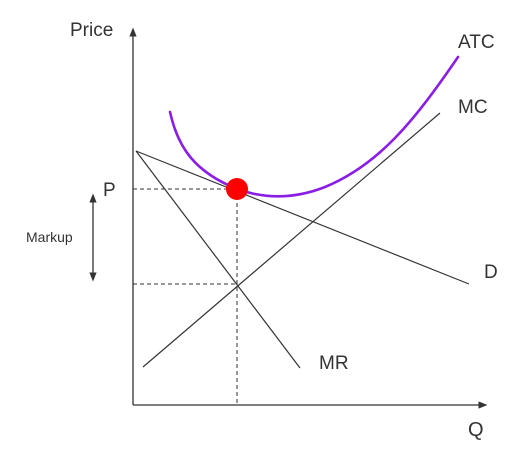  I want to click on mr-label: MR, so click(334, 363).